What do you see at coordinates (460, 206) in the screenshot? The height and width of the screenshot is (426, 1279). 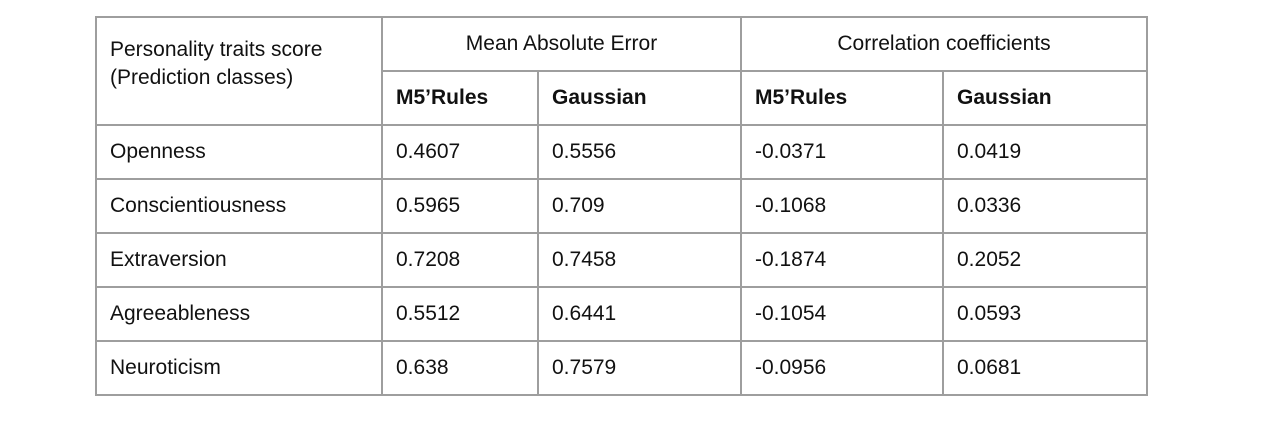 I see `mae-m5rules-cell: 0.5965` at bounding box center [460, 206].